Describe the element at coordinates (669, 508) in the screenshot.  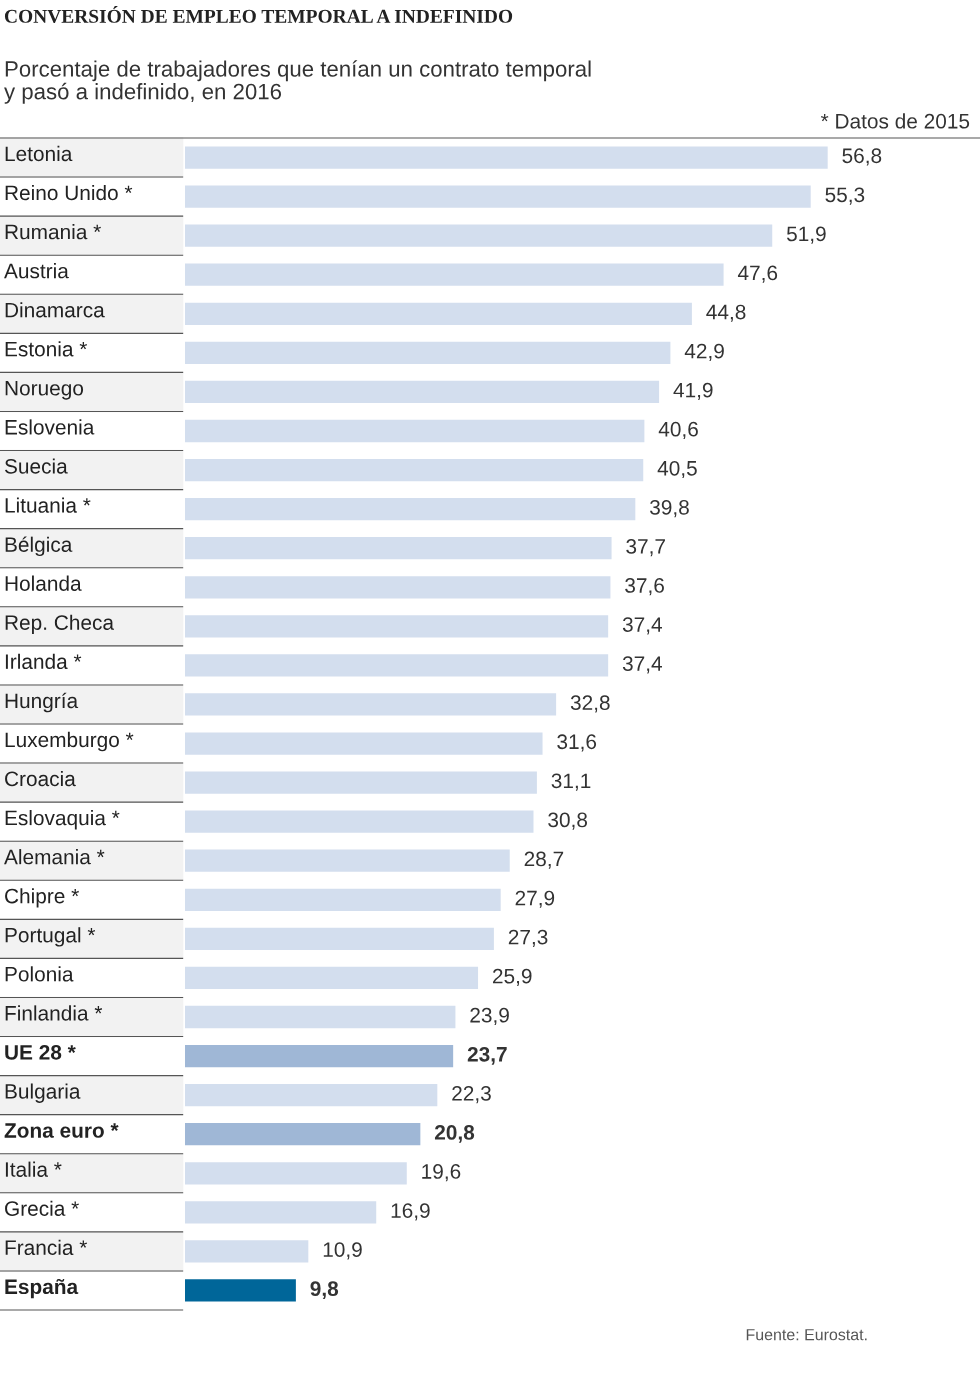
I see `data-label: 39,8` at that location.